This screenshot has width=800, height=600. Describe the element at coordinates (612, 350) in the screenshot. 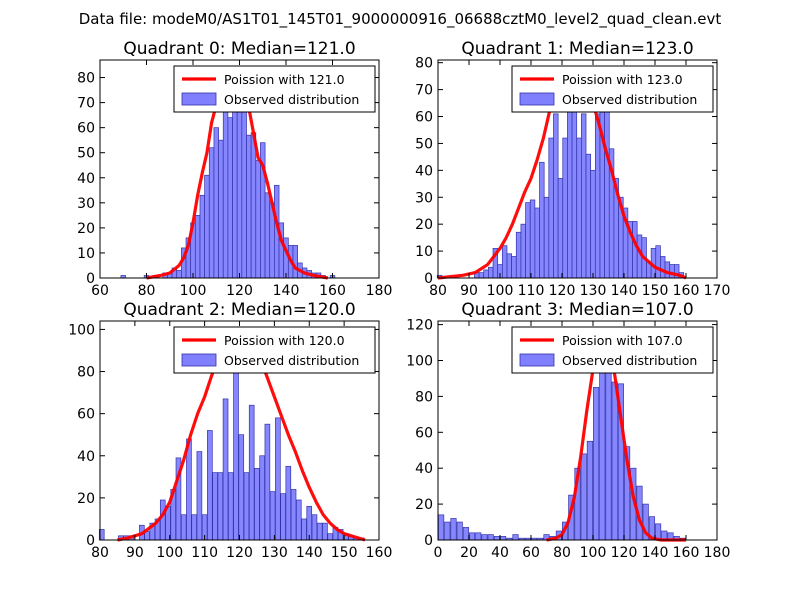

I see `chart-legend: Poission with 107.0 Observed distribution` at that location.